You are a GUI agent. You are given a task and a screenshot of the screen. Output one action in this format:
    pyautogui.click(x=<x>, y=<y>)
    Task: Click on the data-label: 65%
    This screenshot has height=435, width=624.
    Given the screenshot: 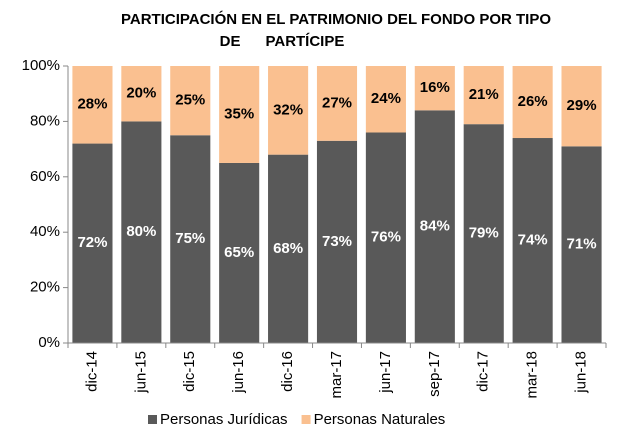 What is the action you would take?
    pyautogui.click(x=239, y=252)
    